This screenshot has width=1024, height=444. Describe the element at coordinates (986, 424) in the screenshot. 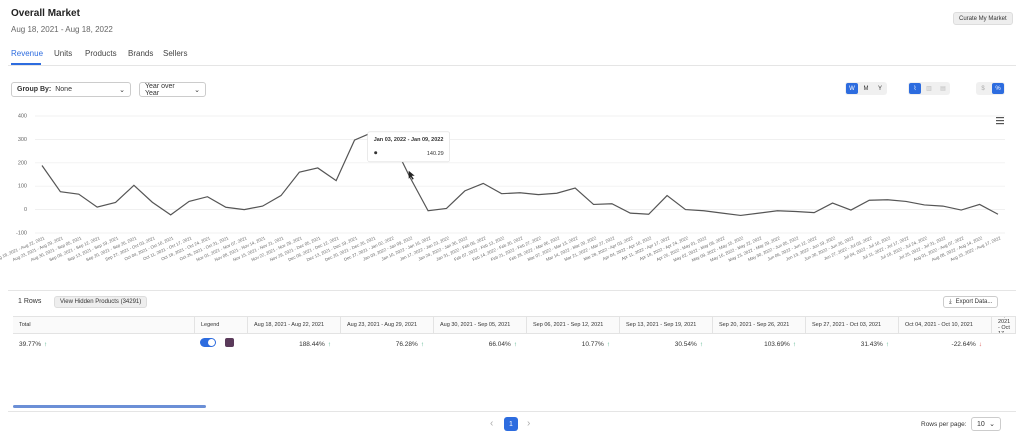

I see `rows-per-page-select: 10 ⌄` at that location.